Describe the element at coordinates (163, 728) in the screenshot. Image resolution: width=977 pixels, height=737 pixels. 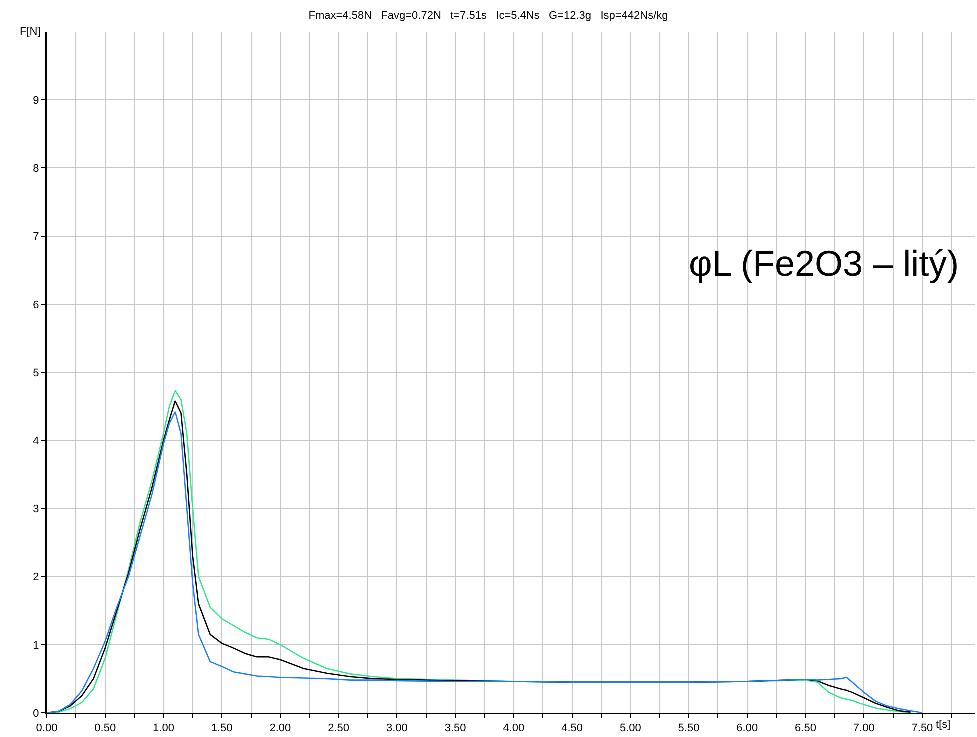
I see `x-tick-label: 1.00` at that location.